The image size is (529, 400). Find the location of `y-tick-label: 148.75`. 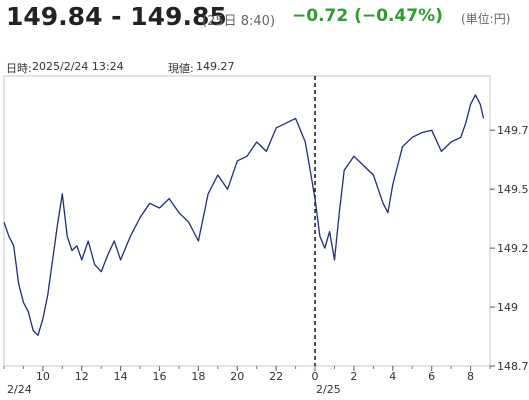

y-tick-label: 148.75 is located at coordinates (513, 366).